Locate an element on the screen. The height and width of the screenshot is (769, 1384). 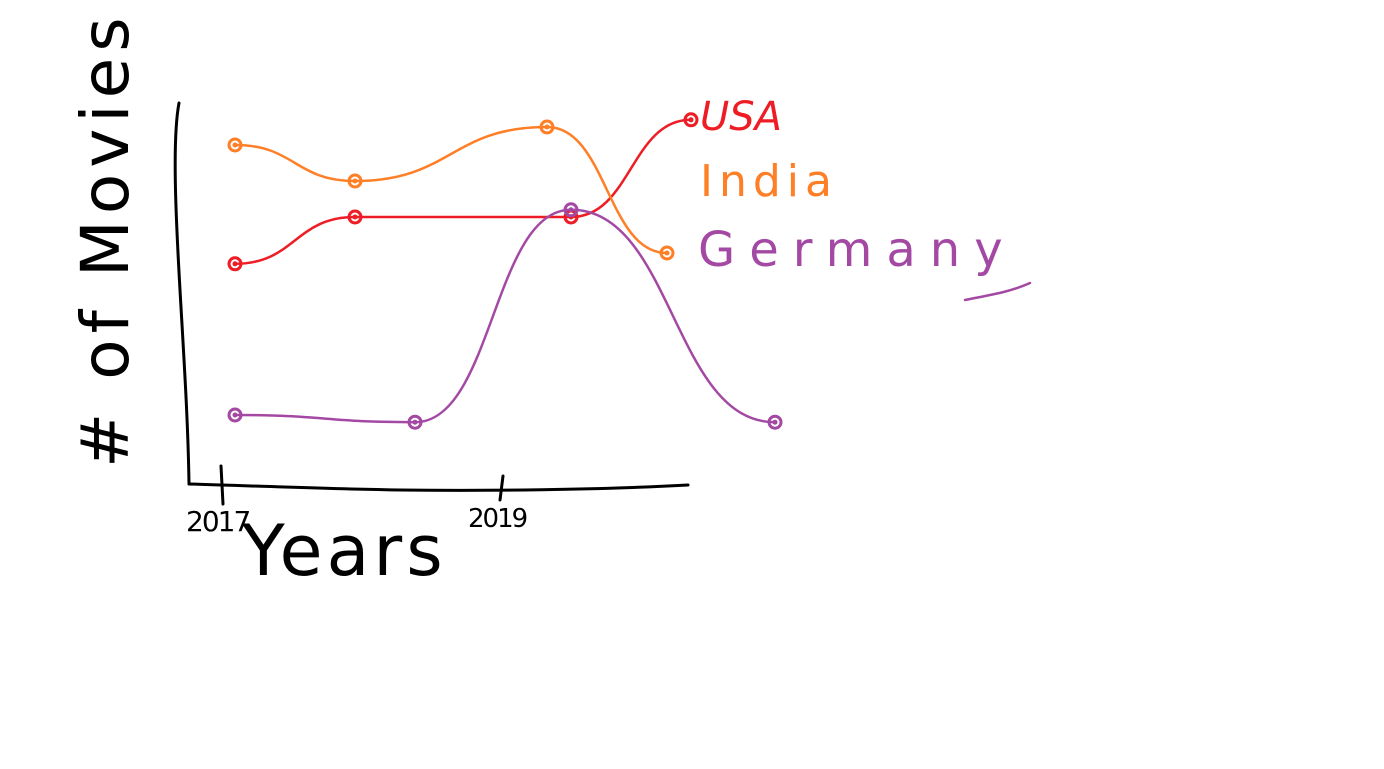
legend-india: India is located at coordinates (769, 181).